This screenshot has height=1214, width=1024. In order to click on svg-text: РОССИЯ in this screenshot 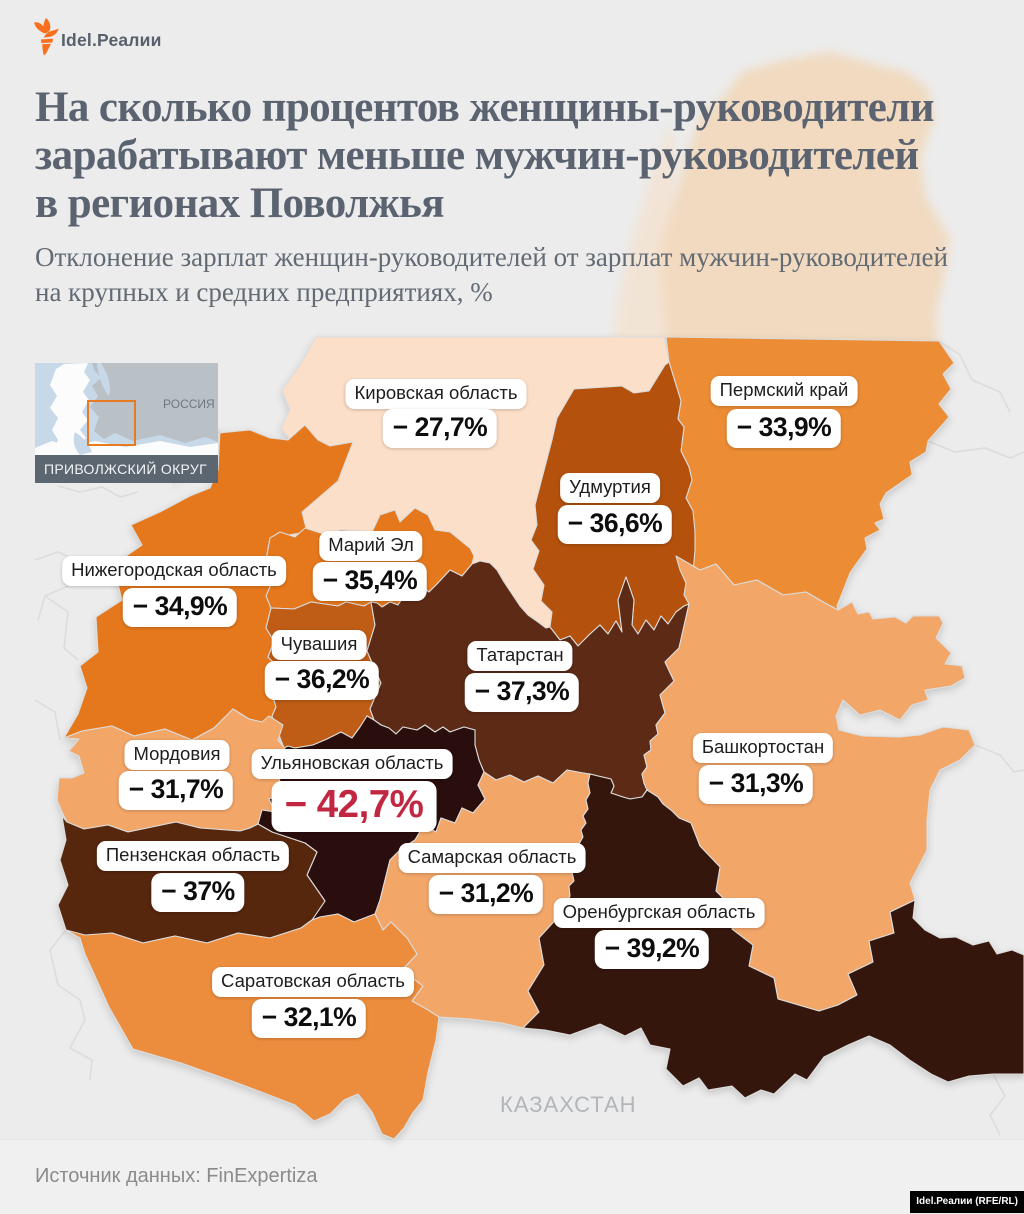, I will do `click(189, 404)`.